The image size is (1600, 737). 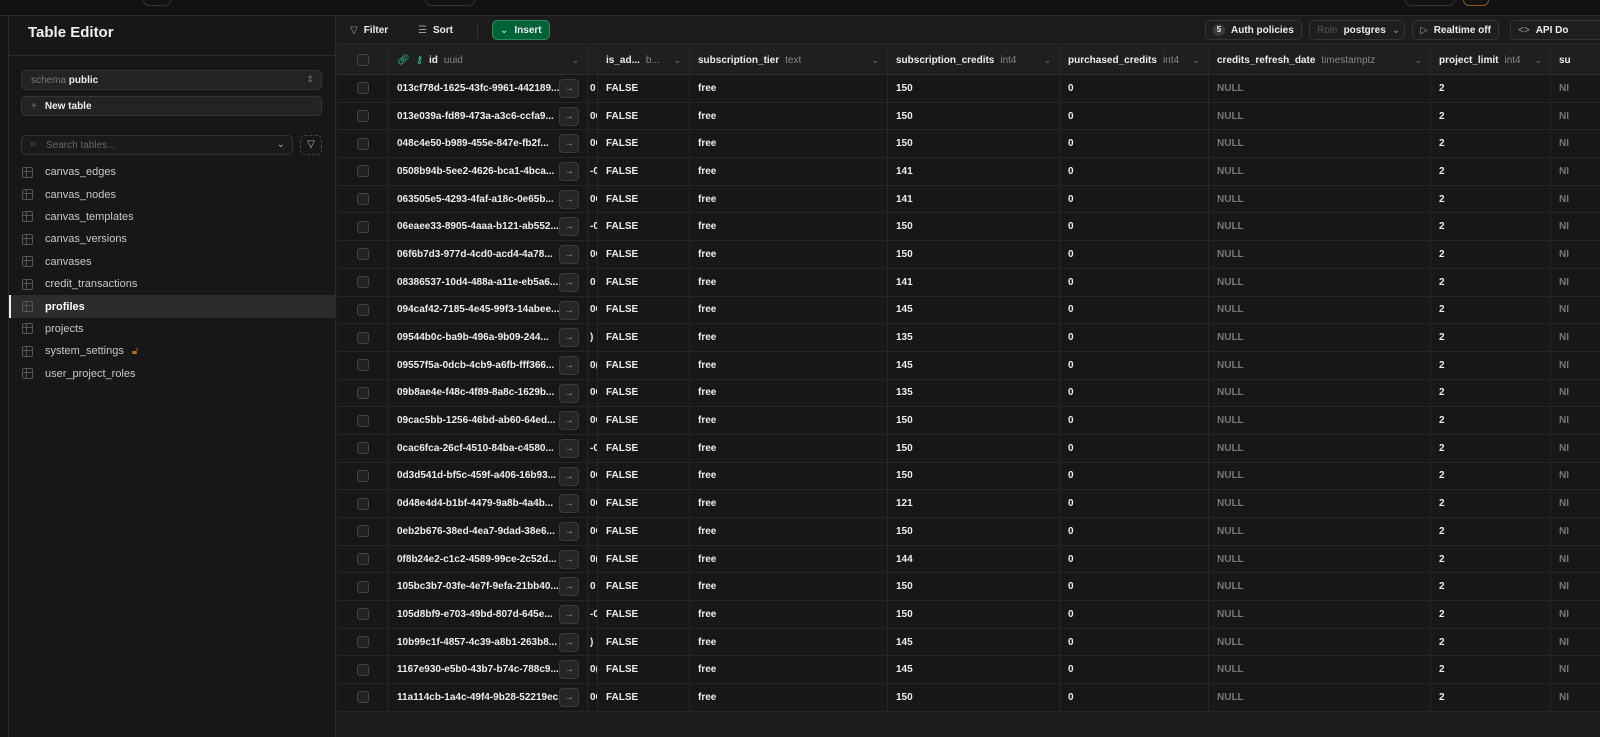 I want to click on sidebar-item-canvases: canvases, so click(x=172, y=262).